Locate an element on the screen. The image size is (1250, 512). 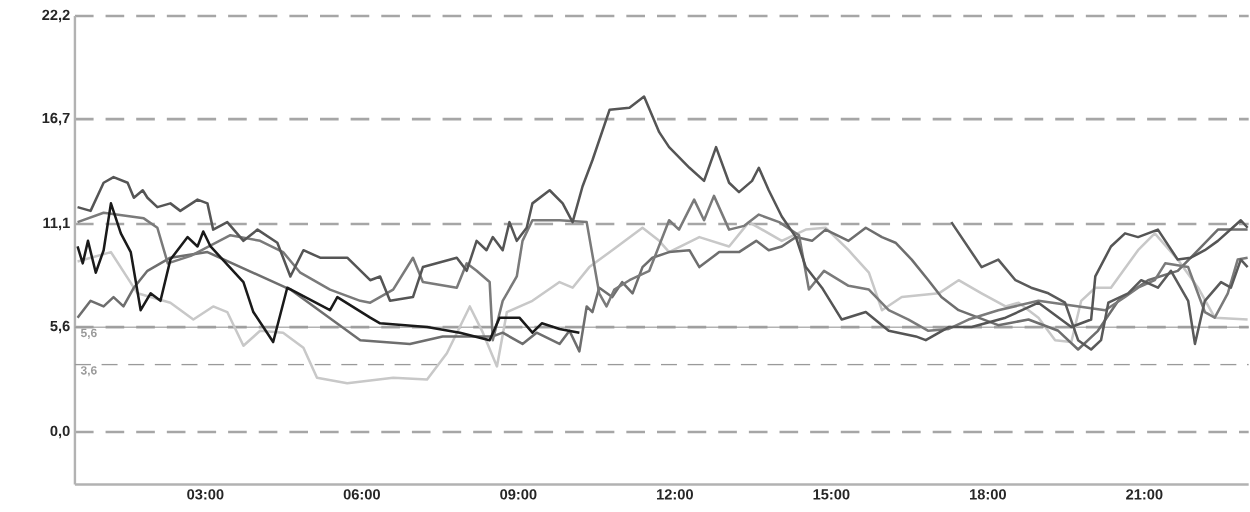
ref-line-label: 5,6 is located at coordinates (88, 333).